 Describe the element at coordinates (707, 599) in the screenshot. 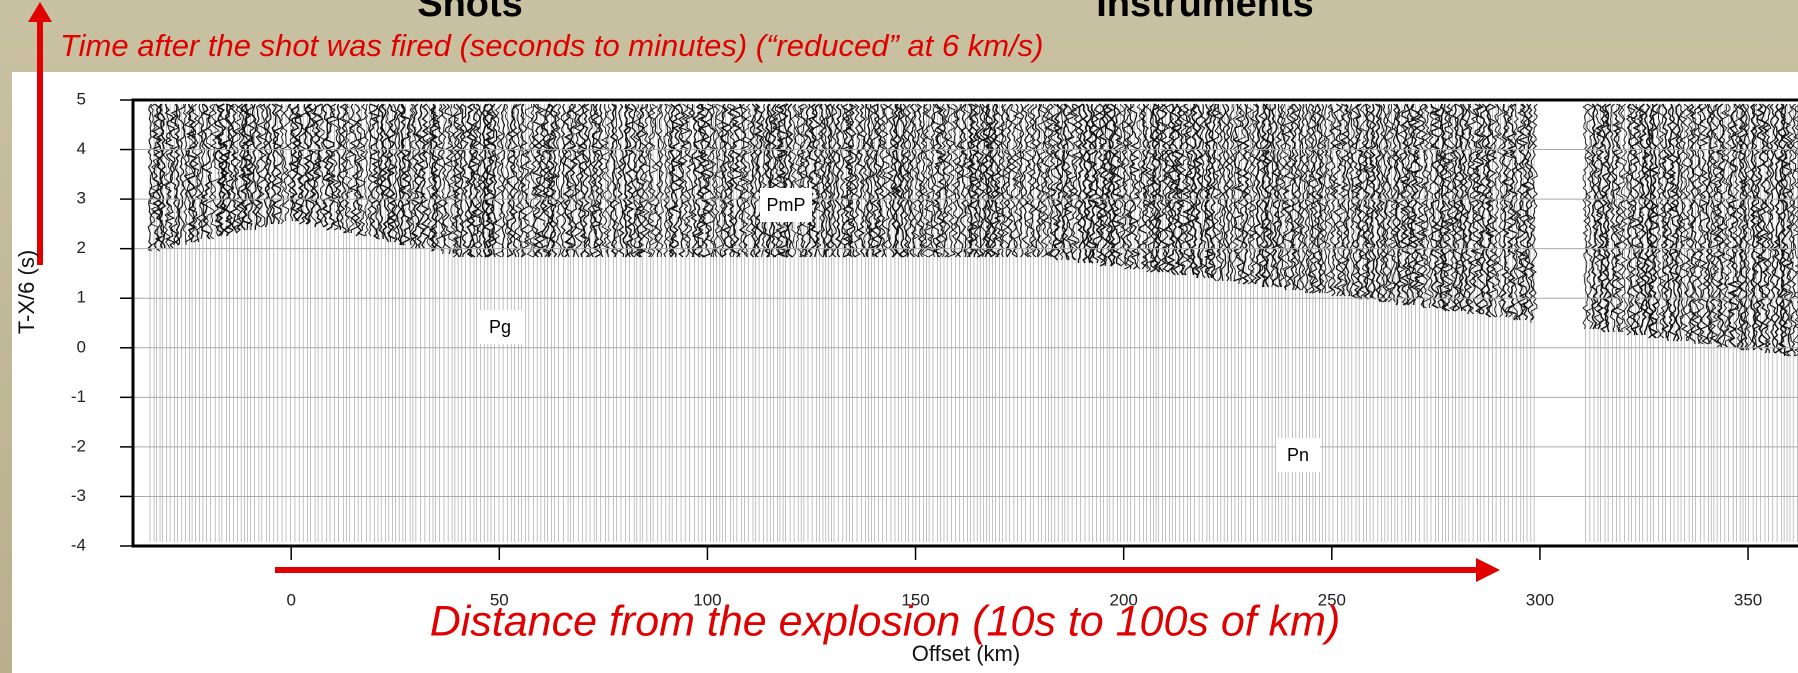

I see `x-tick-label: 100` at that location.